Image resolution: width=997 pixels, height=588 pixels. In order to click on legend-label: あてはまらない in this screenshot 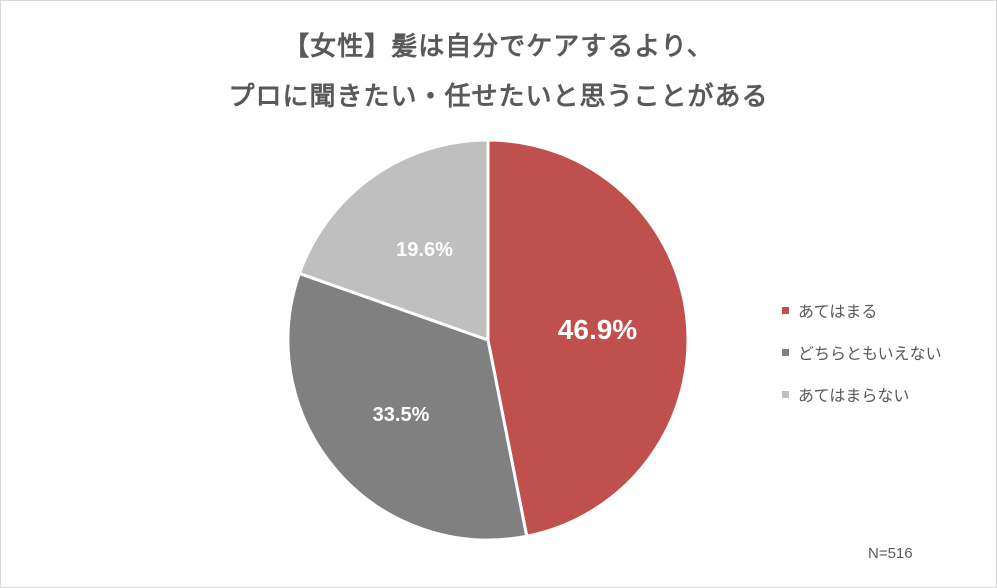, I will do `click(854, 395)`.